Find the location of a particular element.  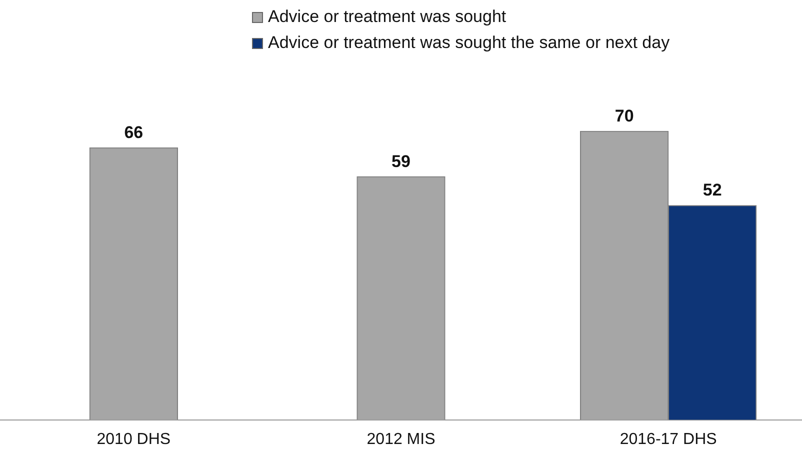

x-tick-label: 2010 DHS is located at coordinates (133, 439).